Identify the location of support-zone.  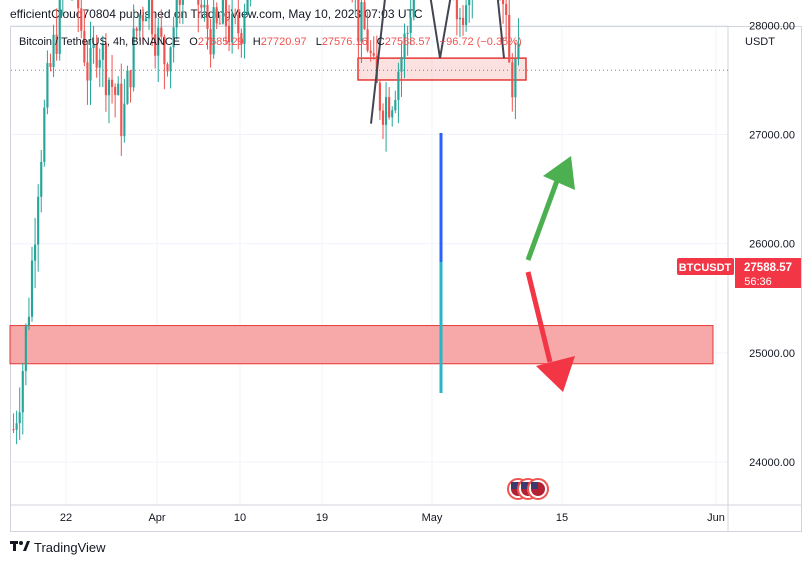
(361, 345).